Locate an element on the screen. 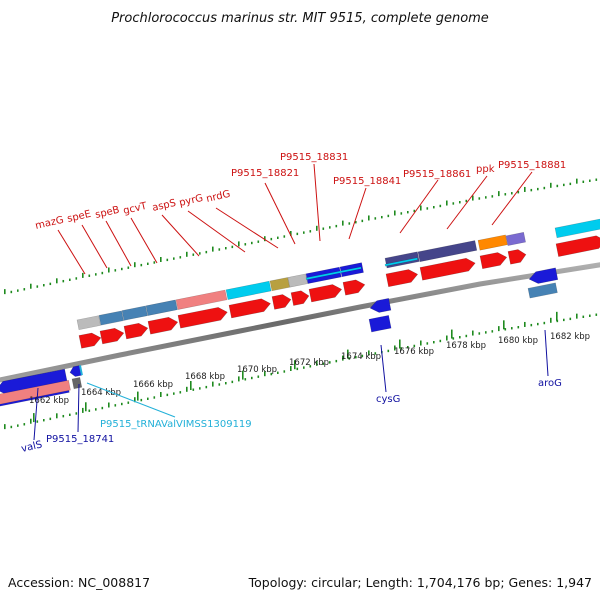  gene-label-P9515_18881: P9515_18881 is located at coordinates (528, 193).